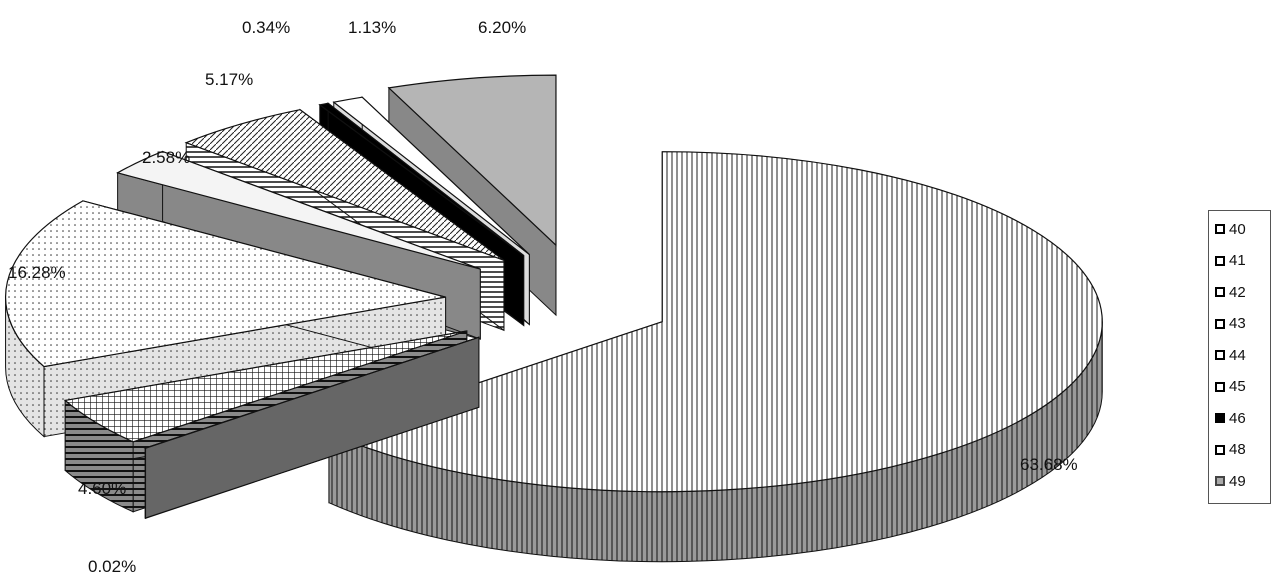  Describe the element at coordinates (1237, 229) in the screenshot. I see `legend-label: 40` at that location.